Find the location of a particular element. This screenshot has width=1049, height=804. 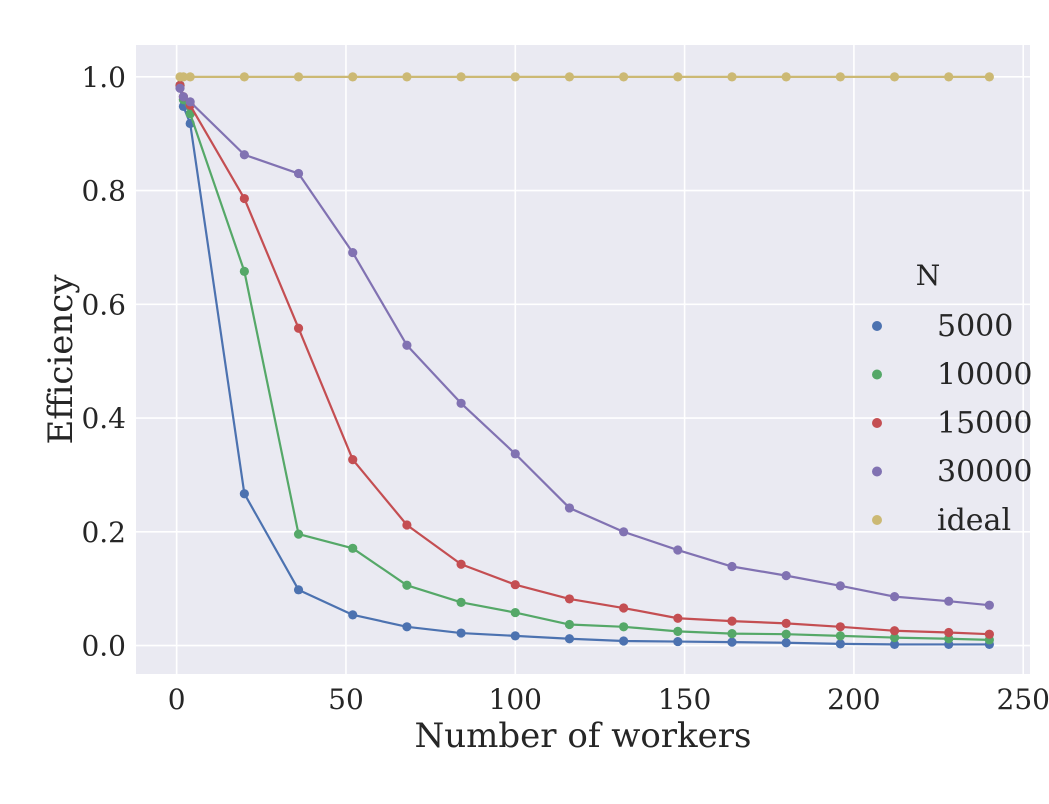

legend-items: 5000 10000 15000 30000 ideal is located at coordinates (952, 423).